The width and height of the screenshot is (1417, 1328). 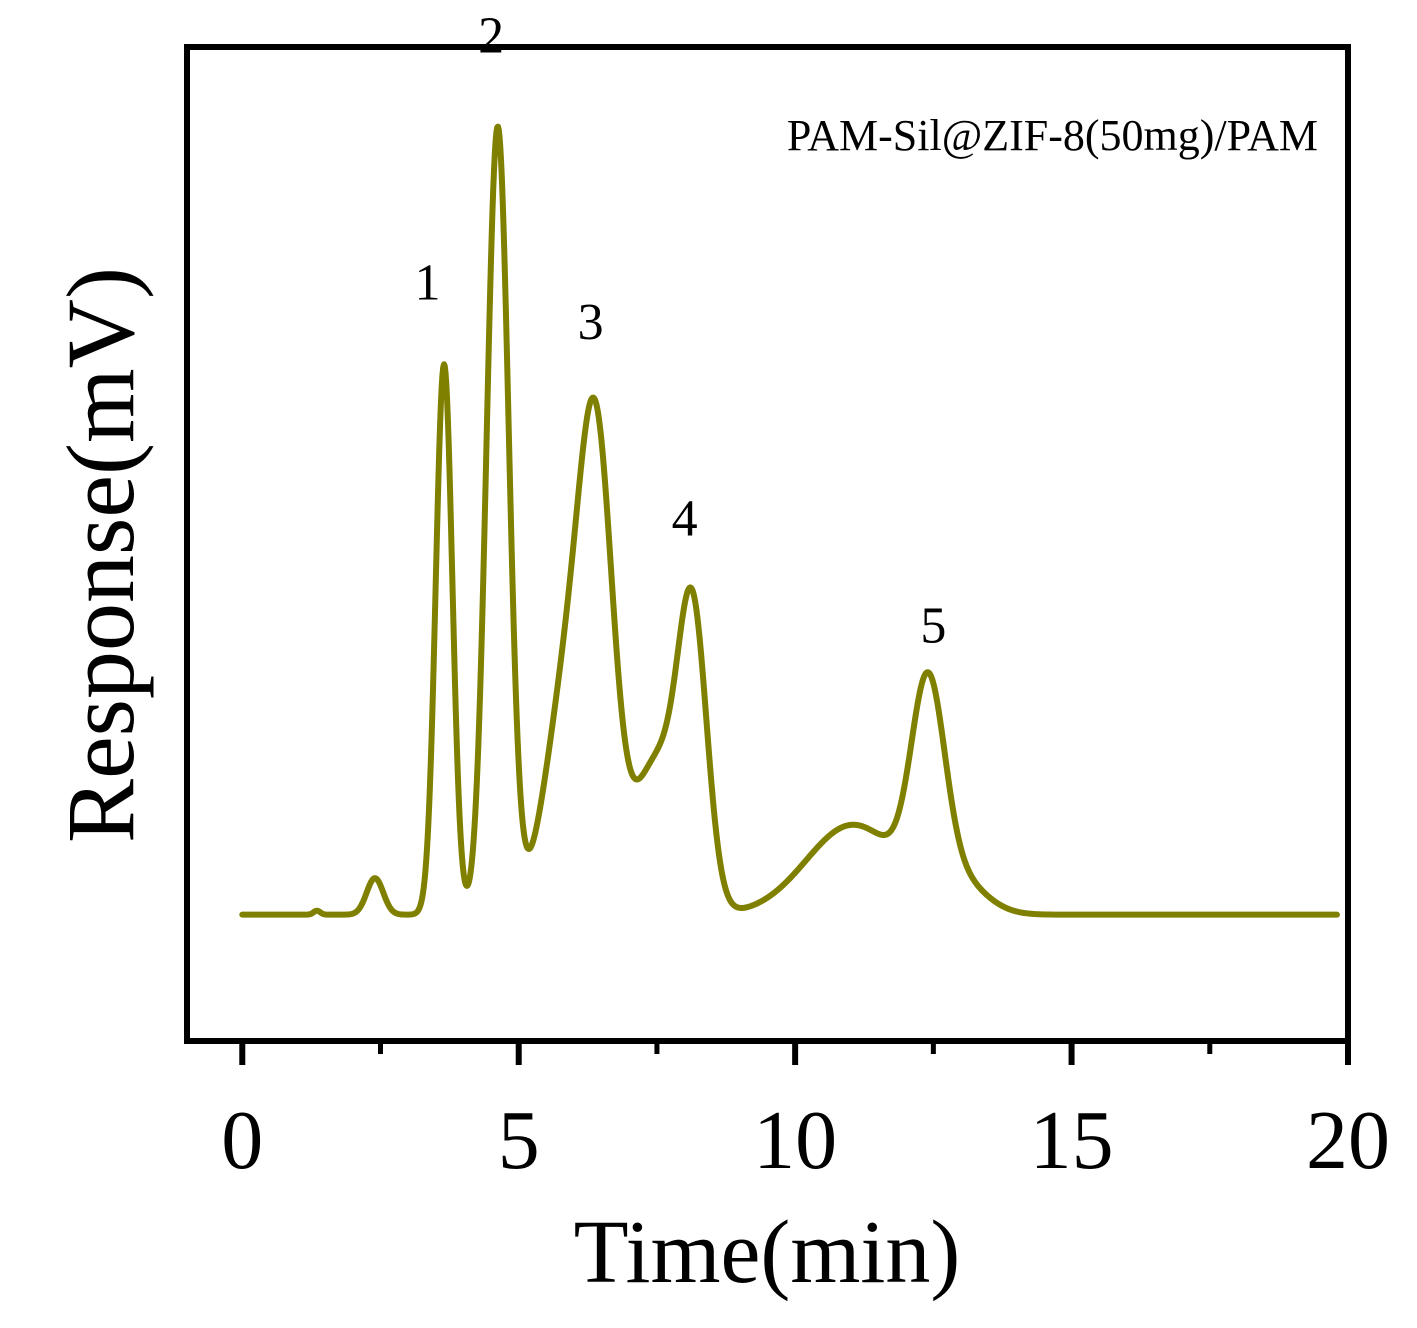 What do you see at coordinates (795, 1053) in the screenshot?
I see `x-axis-ticks` at bounding box center [795, 1053].